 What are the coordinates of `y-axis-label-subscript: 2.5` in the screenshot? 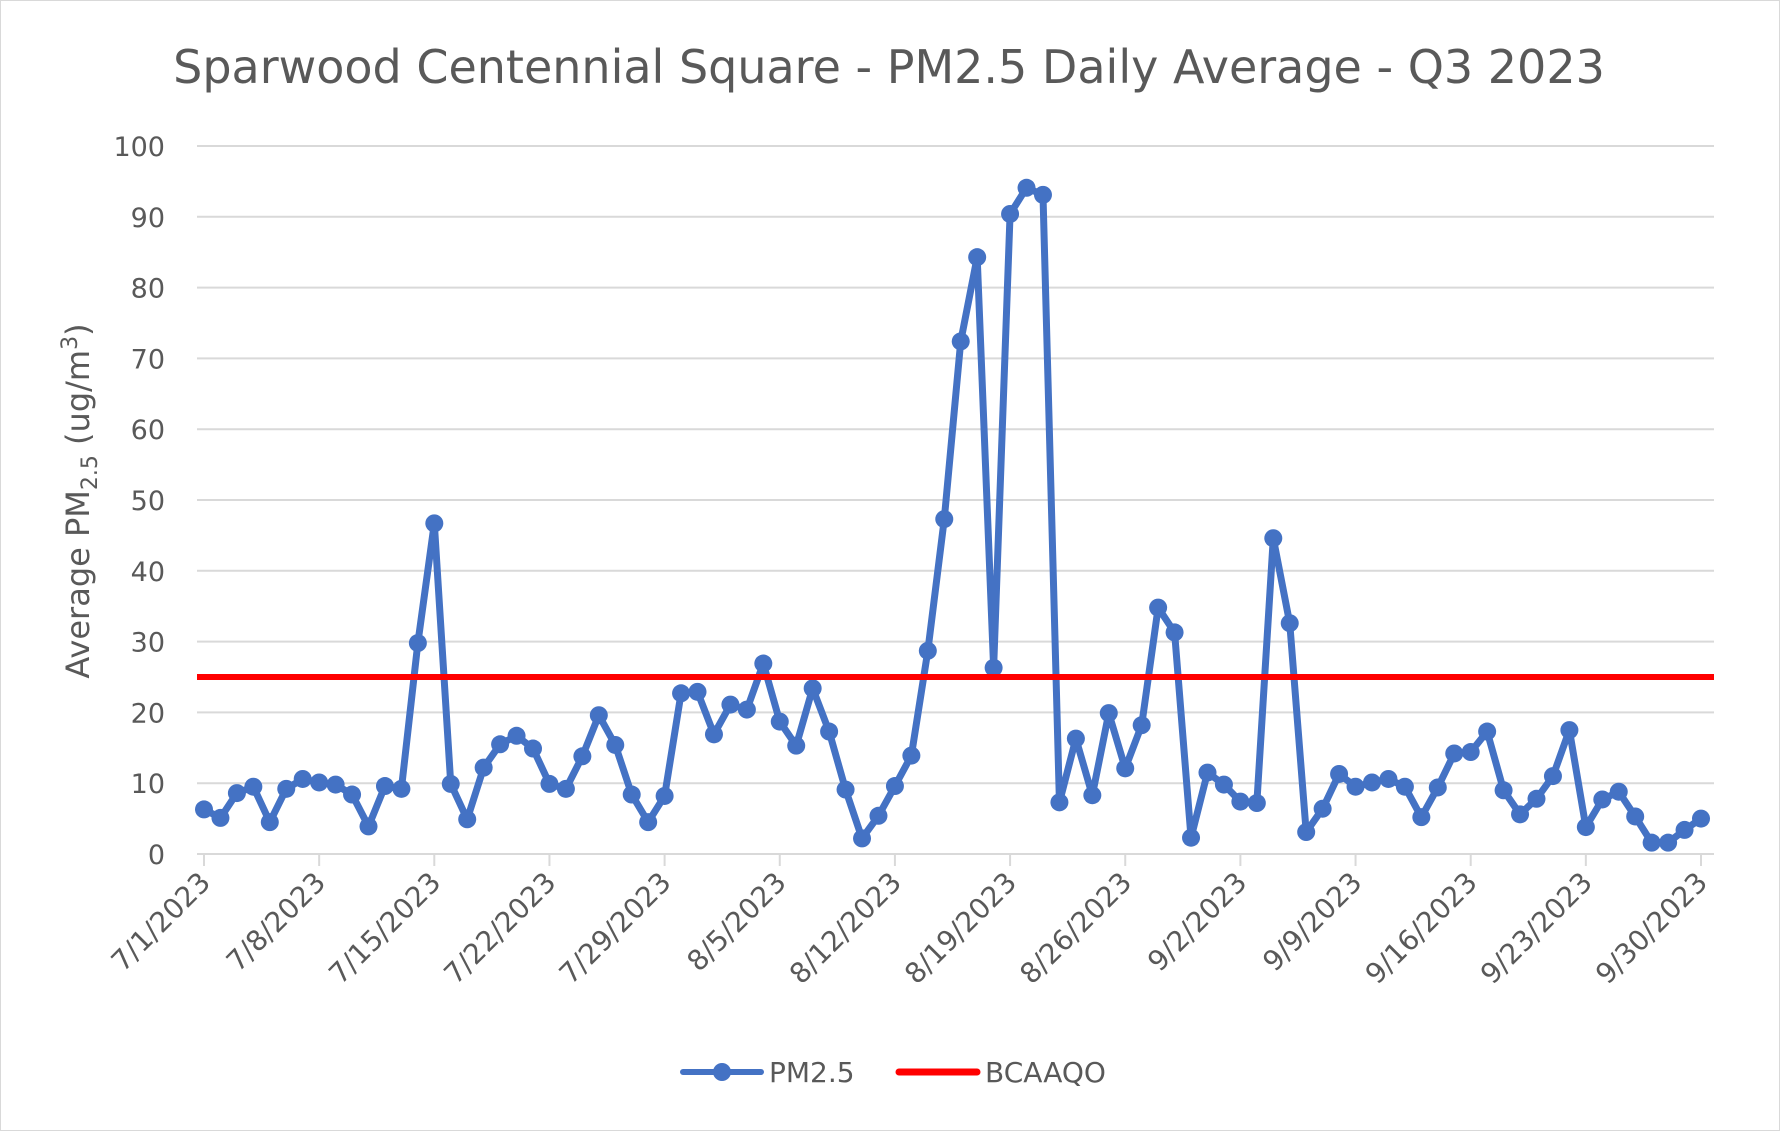 It's located at (90, 472).